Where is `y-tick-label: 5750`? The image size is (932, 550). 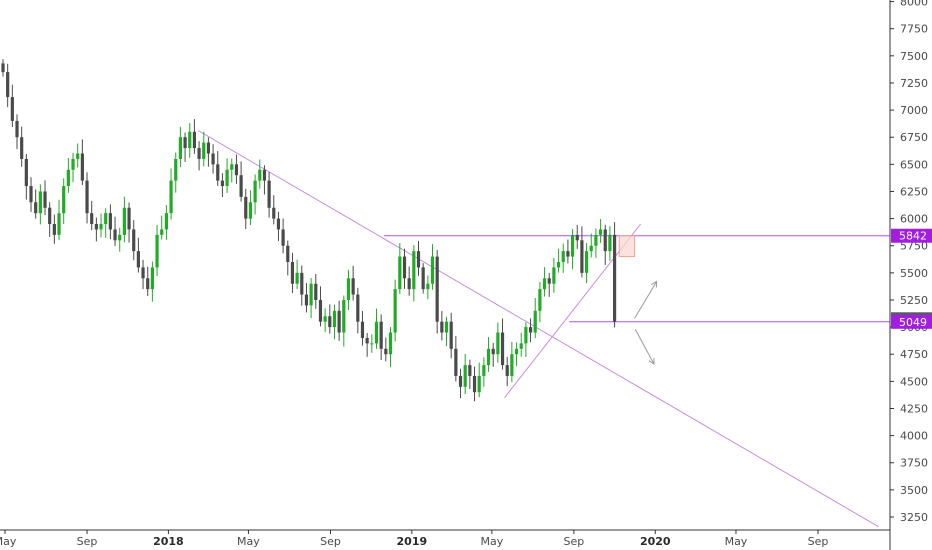 y-tick-label: 5750 is located at coordinates (914, 246).